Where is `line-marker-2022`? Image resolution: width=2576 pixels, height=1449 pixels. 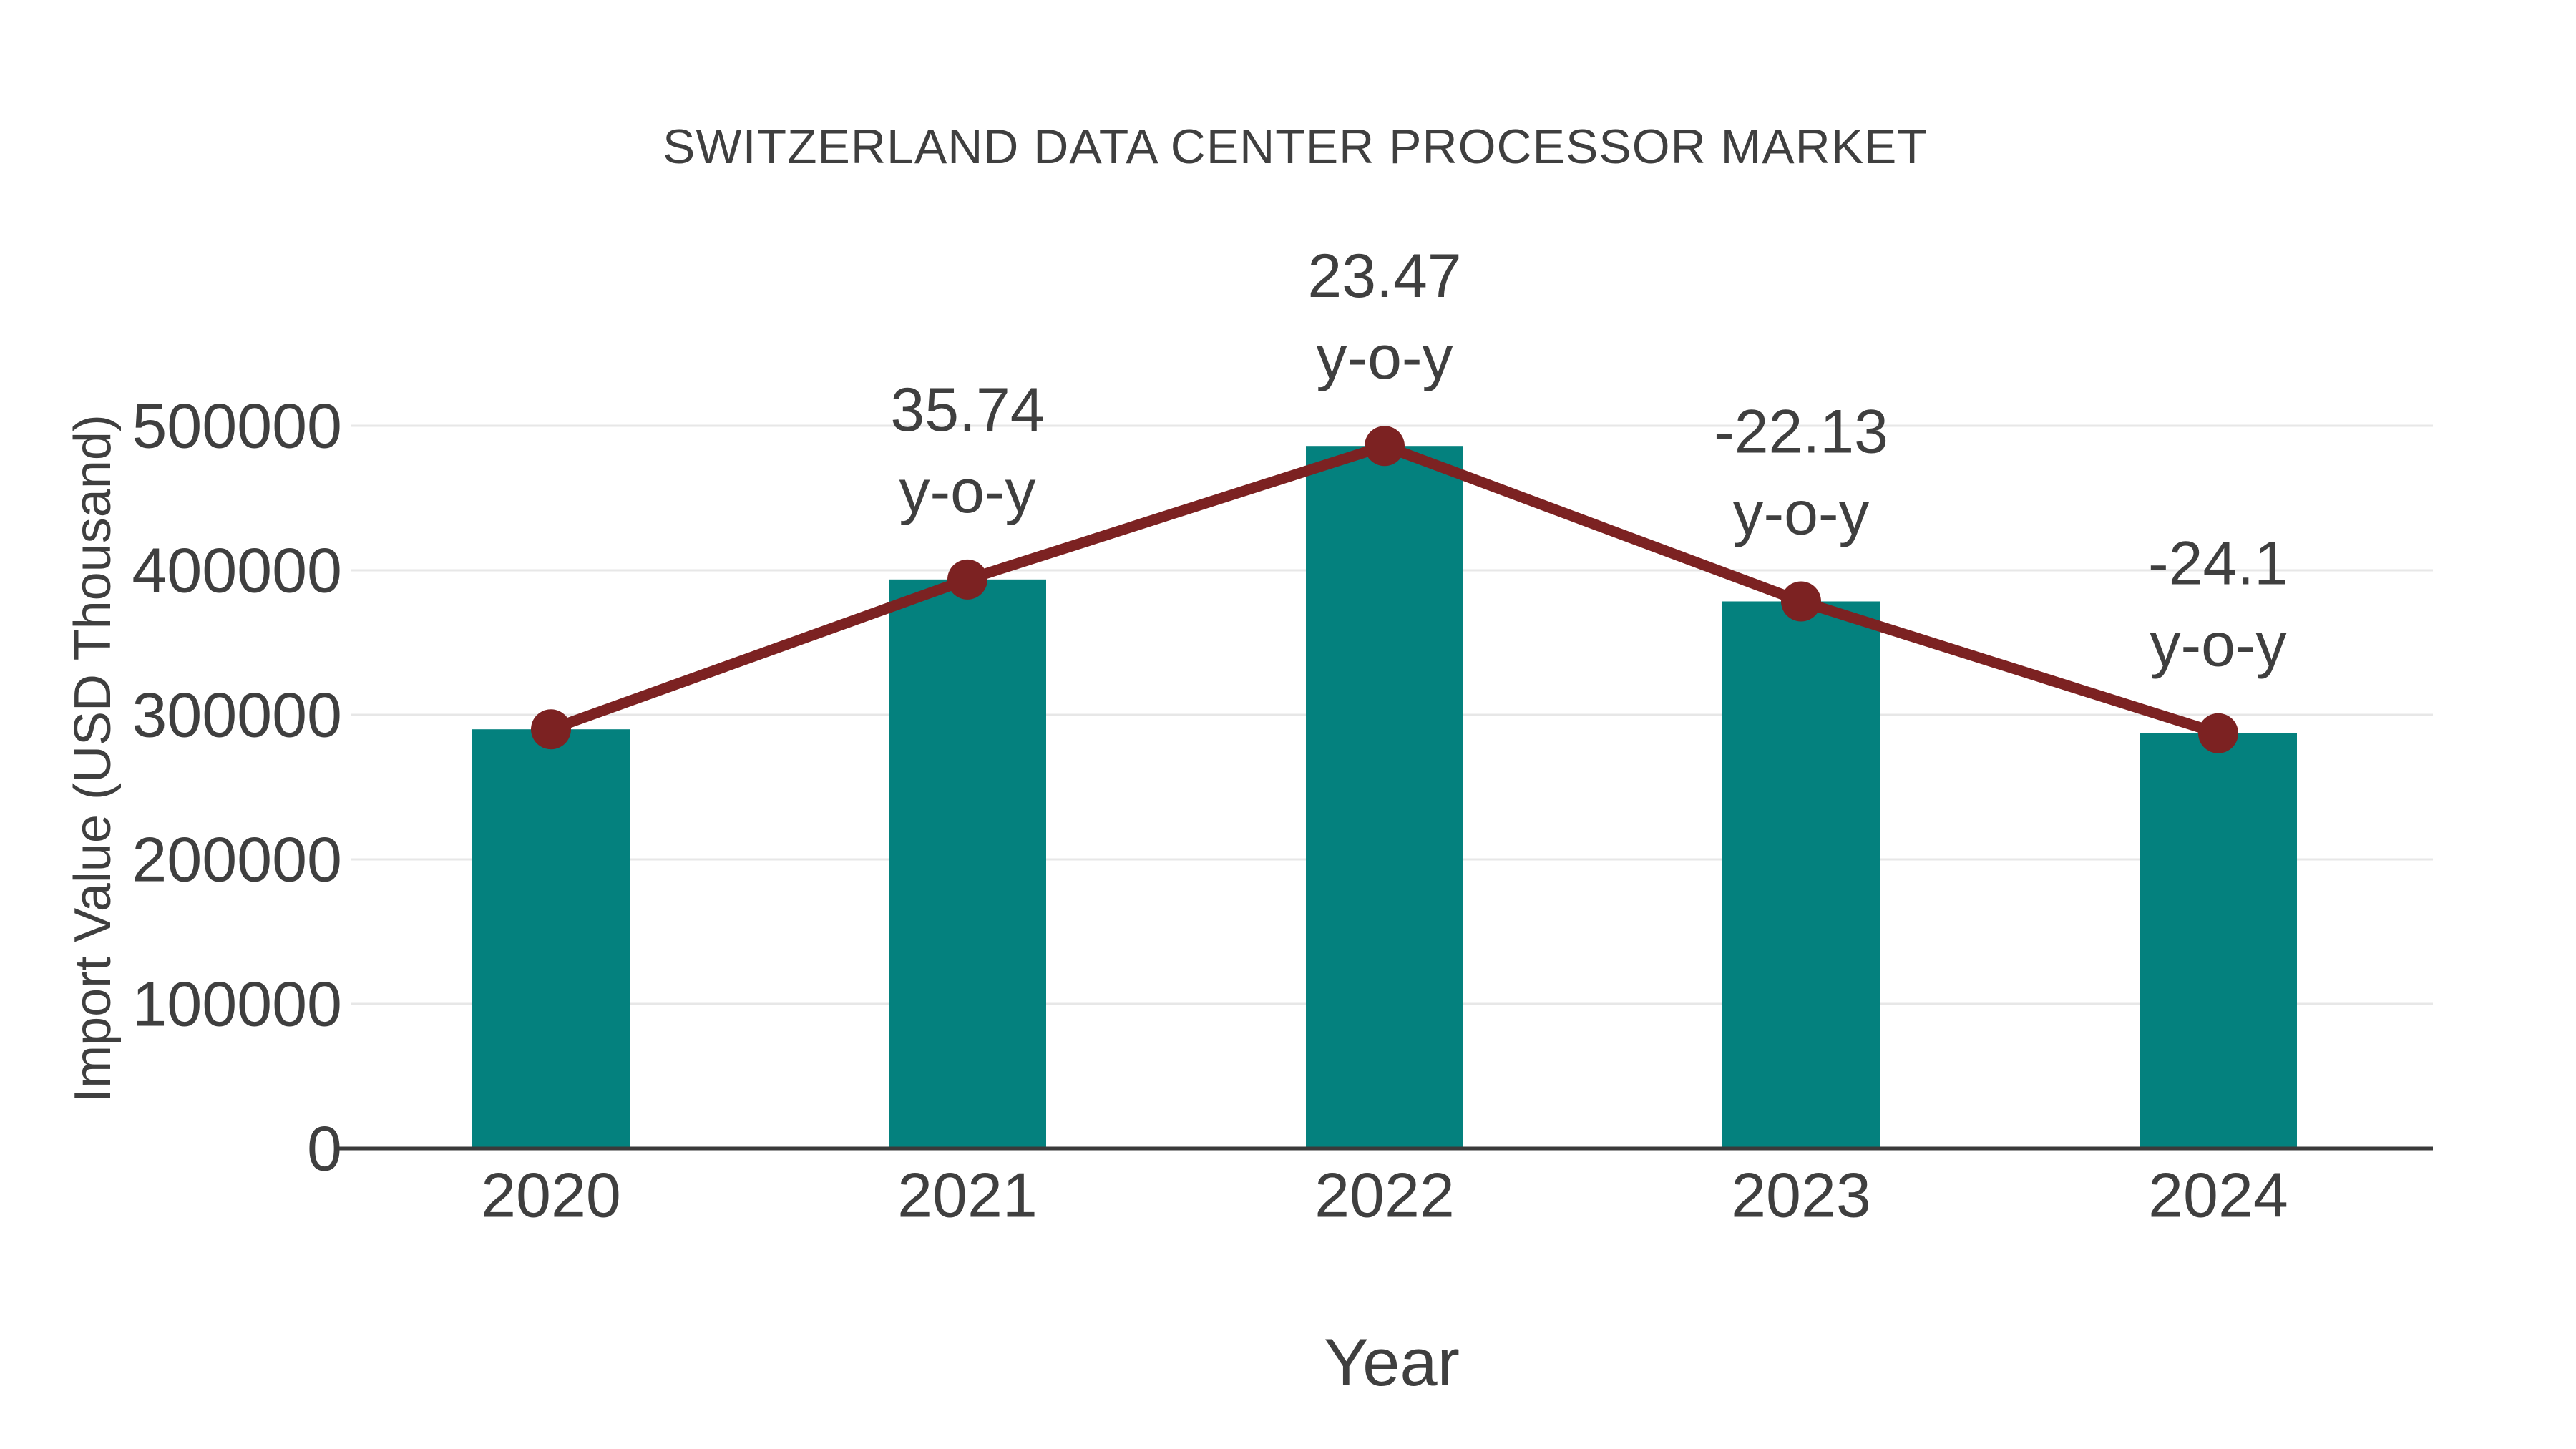 line-marker-2022 is located at coordinates (1385, 446).